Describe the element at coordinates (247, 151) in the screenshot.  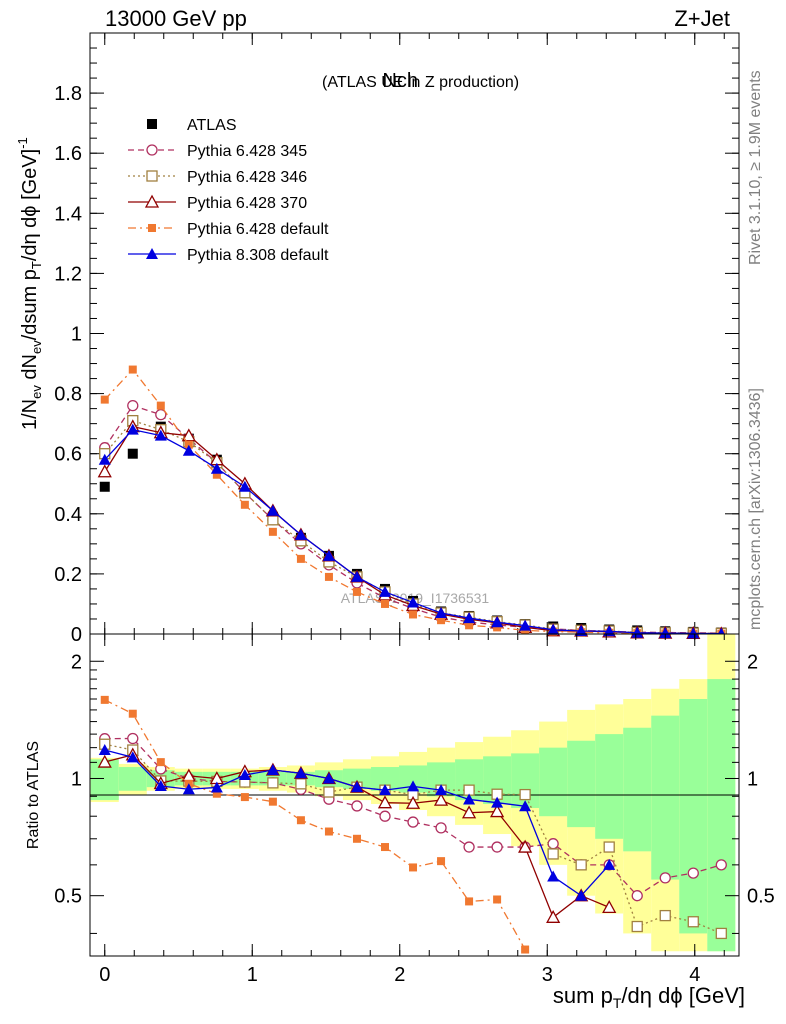
I see `legend-label: Pythia 6.428 345` at that location.